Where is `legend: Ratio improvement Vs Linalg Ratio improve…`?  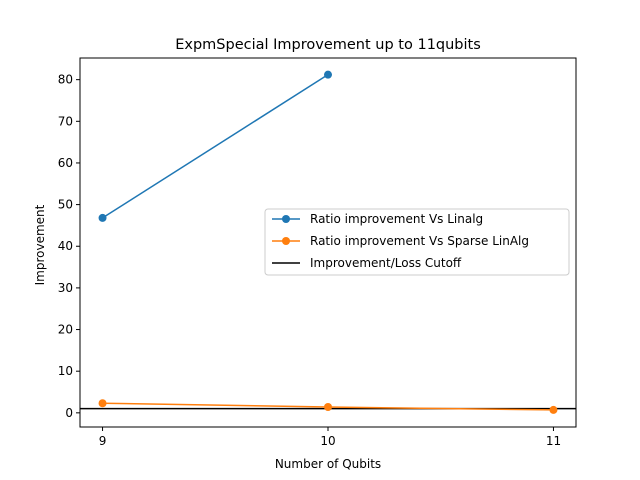
legend: Ratio improvement Vs Linalg Ratio improve… is located at coordinates (417, 242).